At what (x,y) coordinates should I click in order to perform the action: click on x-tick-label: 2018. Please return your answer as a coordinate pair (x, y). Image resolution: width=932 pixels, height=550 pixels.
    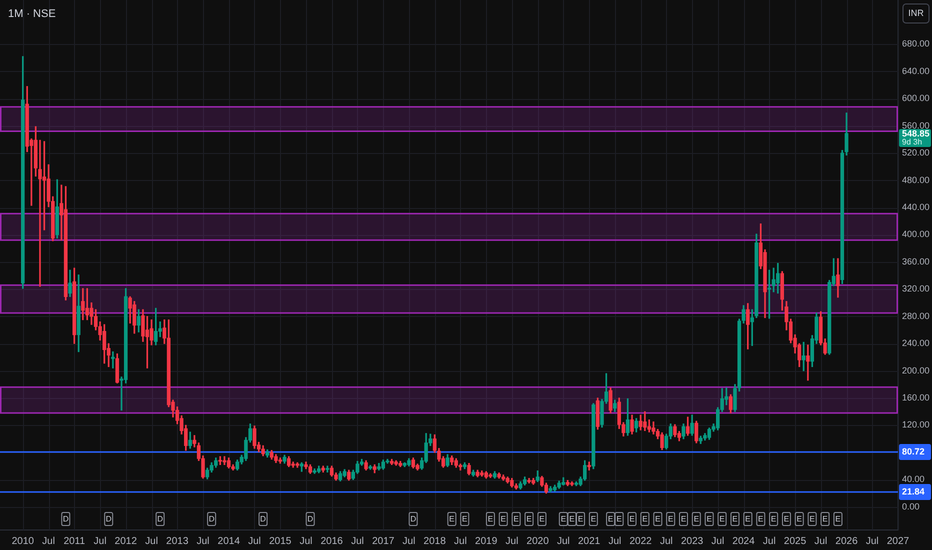
    Looking at the image, I should click on (435, 541).